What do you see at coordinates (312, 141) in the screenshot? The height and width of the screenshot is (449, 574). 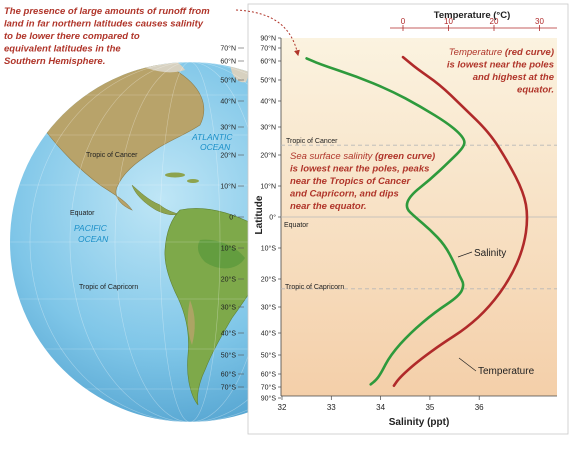 I see `chart-cancer-label: Tropic of Cancer` at bounding box center [312, 141].